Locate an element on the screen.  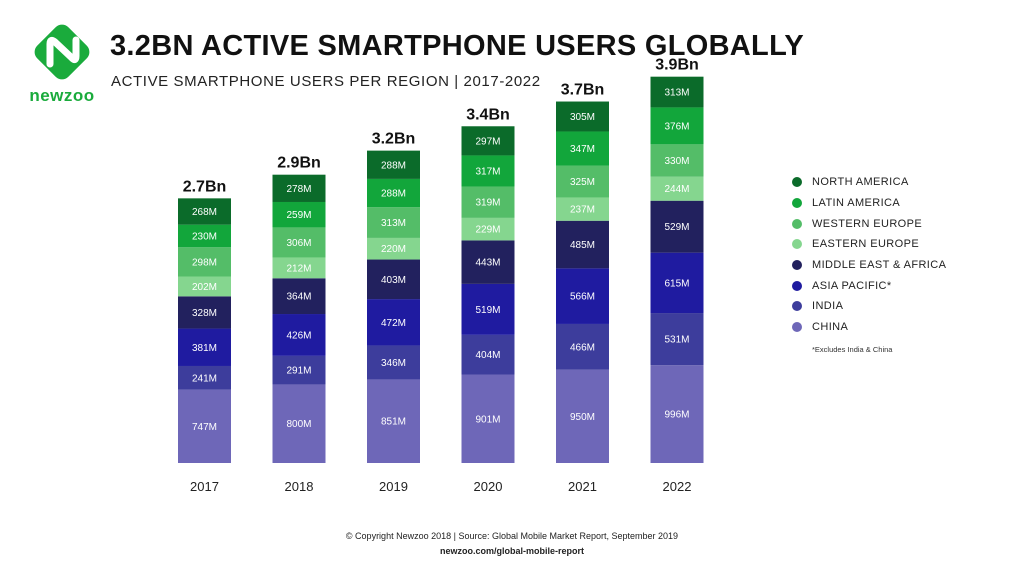
legend-label: EASTERN EUROPE is located at coordinates (866, 244).